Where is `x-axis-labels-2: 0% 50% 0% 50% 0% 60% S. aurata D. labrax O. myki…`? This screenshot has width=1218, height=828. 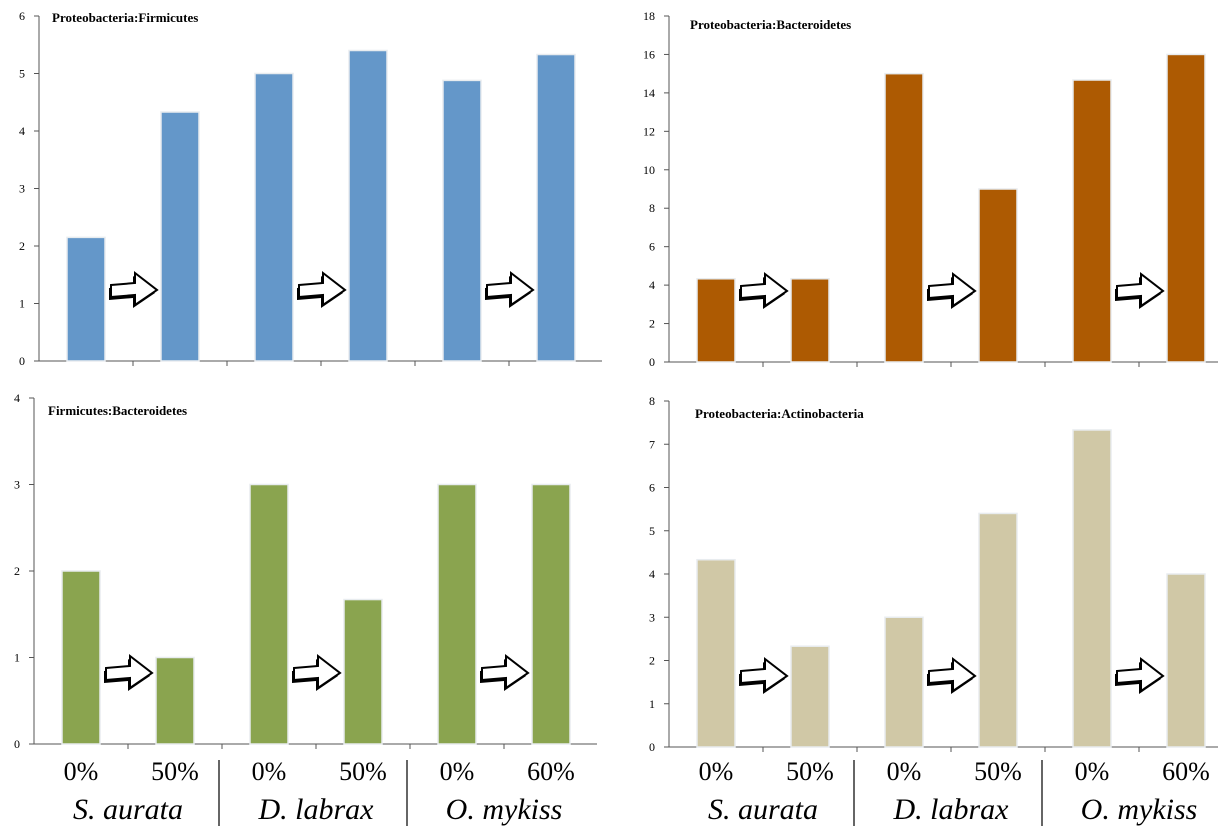
x-axis-labels-2: 0% 50% 0% 50% 0% 60% S. aurata D. labrax O. myki… is located at coordinates (954, 791).